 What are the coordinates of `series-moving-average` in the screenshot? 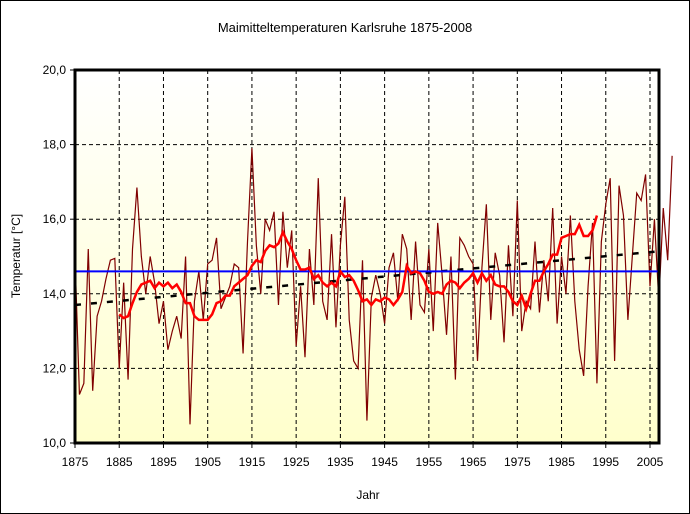 It's located at (358, 268).